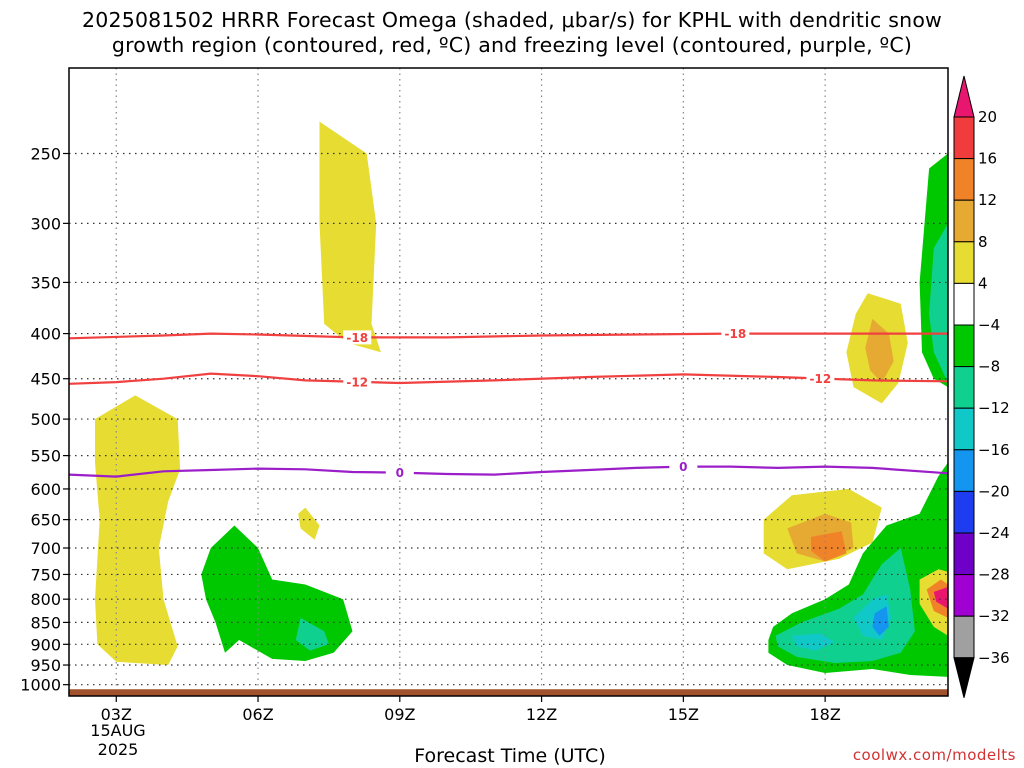 The height and width of the screenshot is (768, 1024). I want to click on y-tick-label: 550, so click(45, 456).